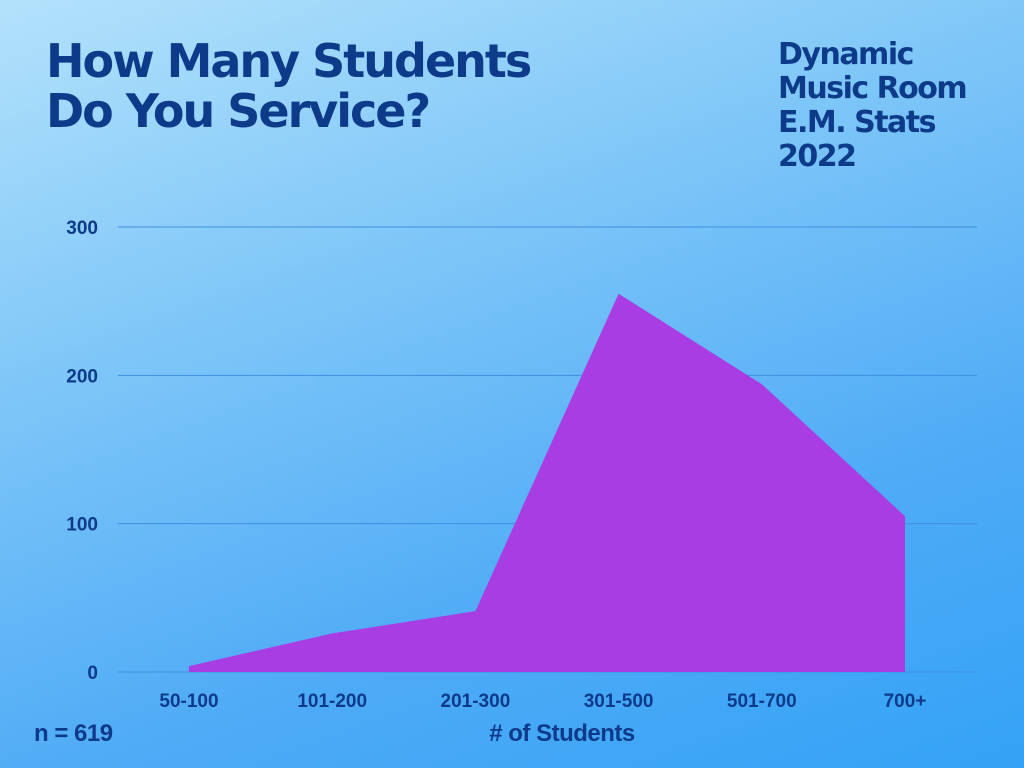 This screenshot has width=1024, height=768. What do you see at coordinates (857, 122) in the screenshot?
I see `subtitle-line-3: E.M. Stats` at bounding box center [857, 122].